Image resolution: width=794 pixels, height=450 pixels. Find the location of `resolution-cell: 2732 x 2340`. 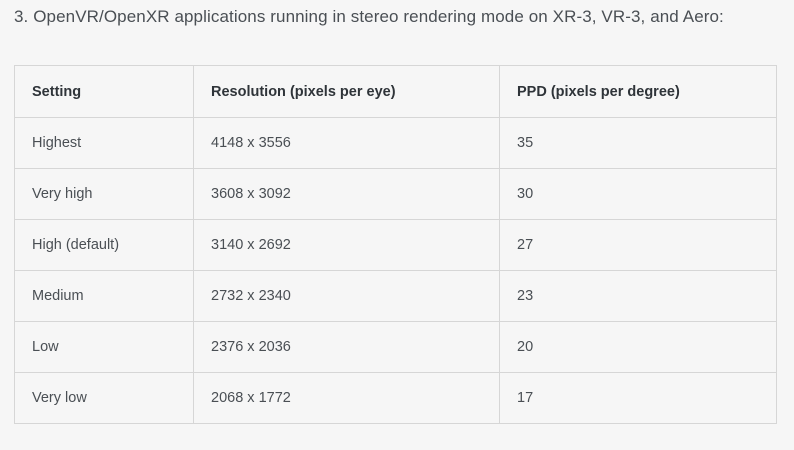

resolution-cell: 2732 x 2340 is located at coordinates (346, 296).